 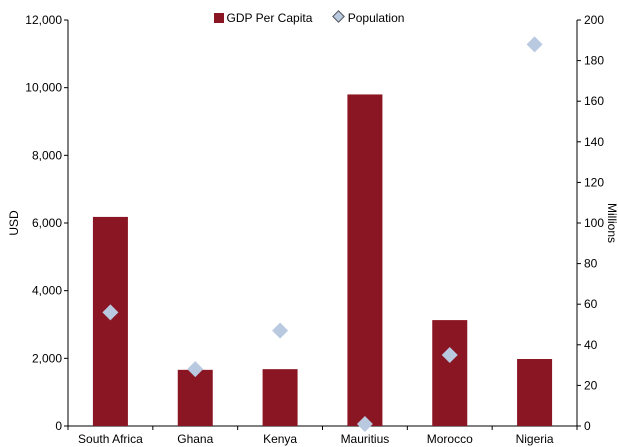 What do you see at coordinates (591, 345) in the screenshot?
I see `right-tick-label: 40` at bounding box center [591, 345].